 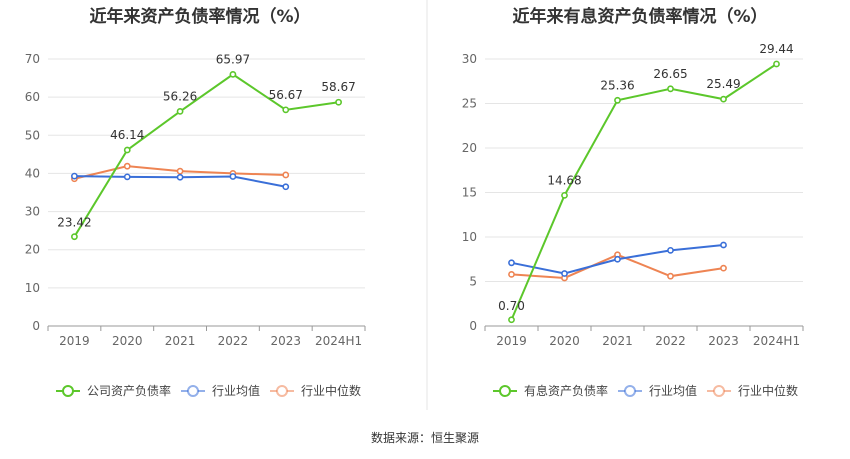 What do you see at coordinates (338, 87) in the screenshot?
I see `data-label: 58.67` at bounding box center [338, 87].